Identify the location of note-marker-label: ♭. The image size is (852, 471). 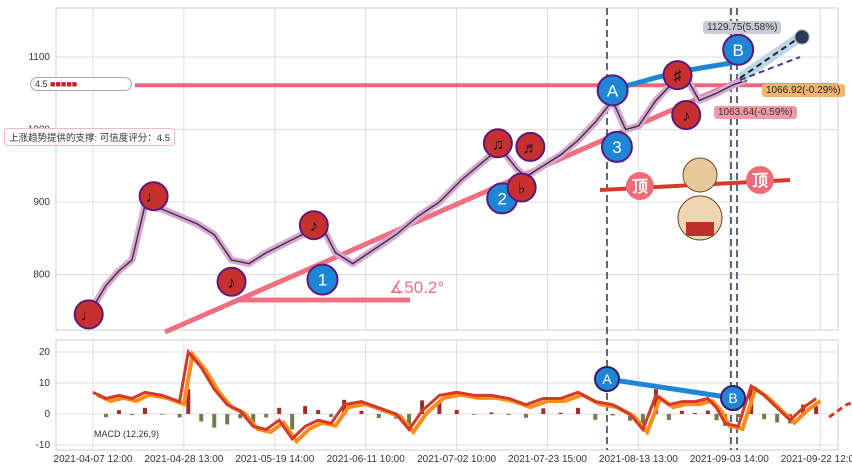
(522, 189).